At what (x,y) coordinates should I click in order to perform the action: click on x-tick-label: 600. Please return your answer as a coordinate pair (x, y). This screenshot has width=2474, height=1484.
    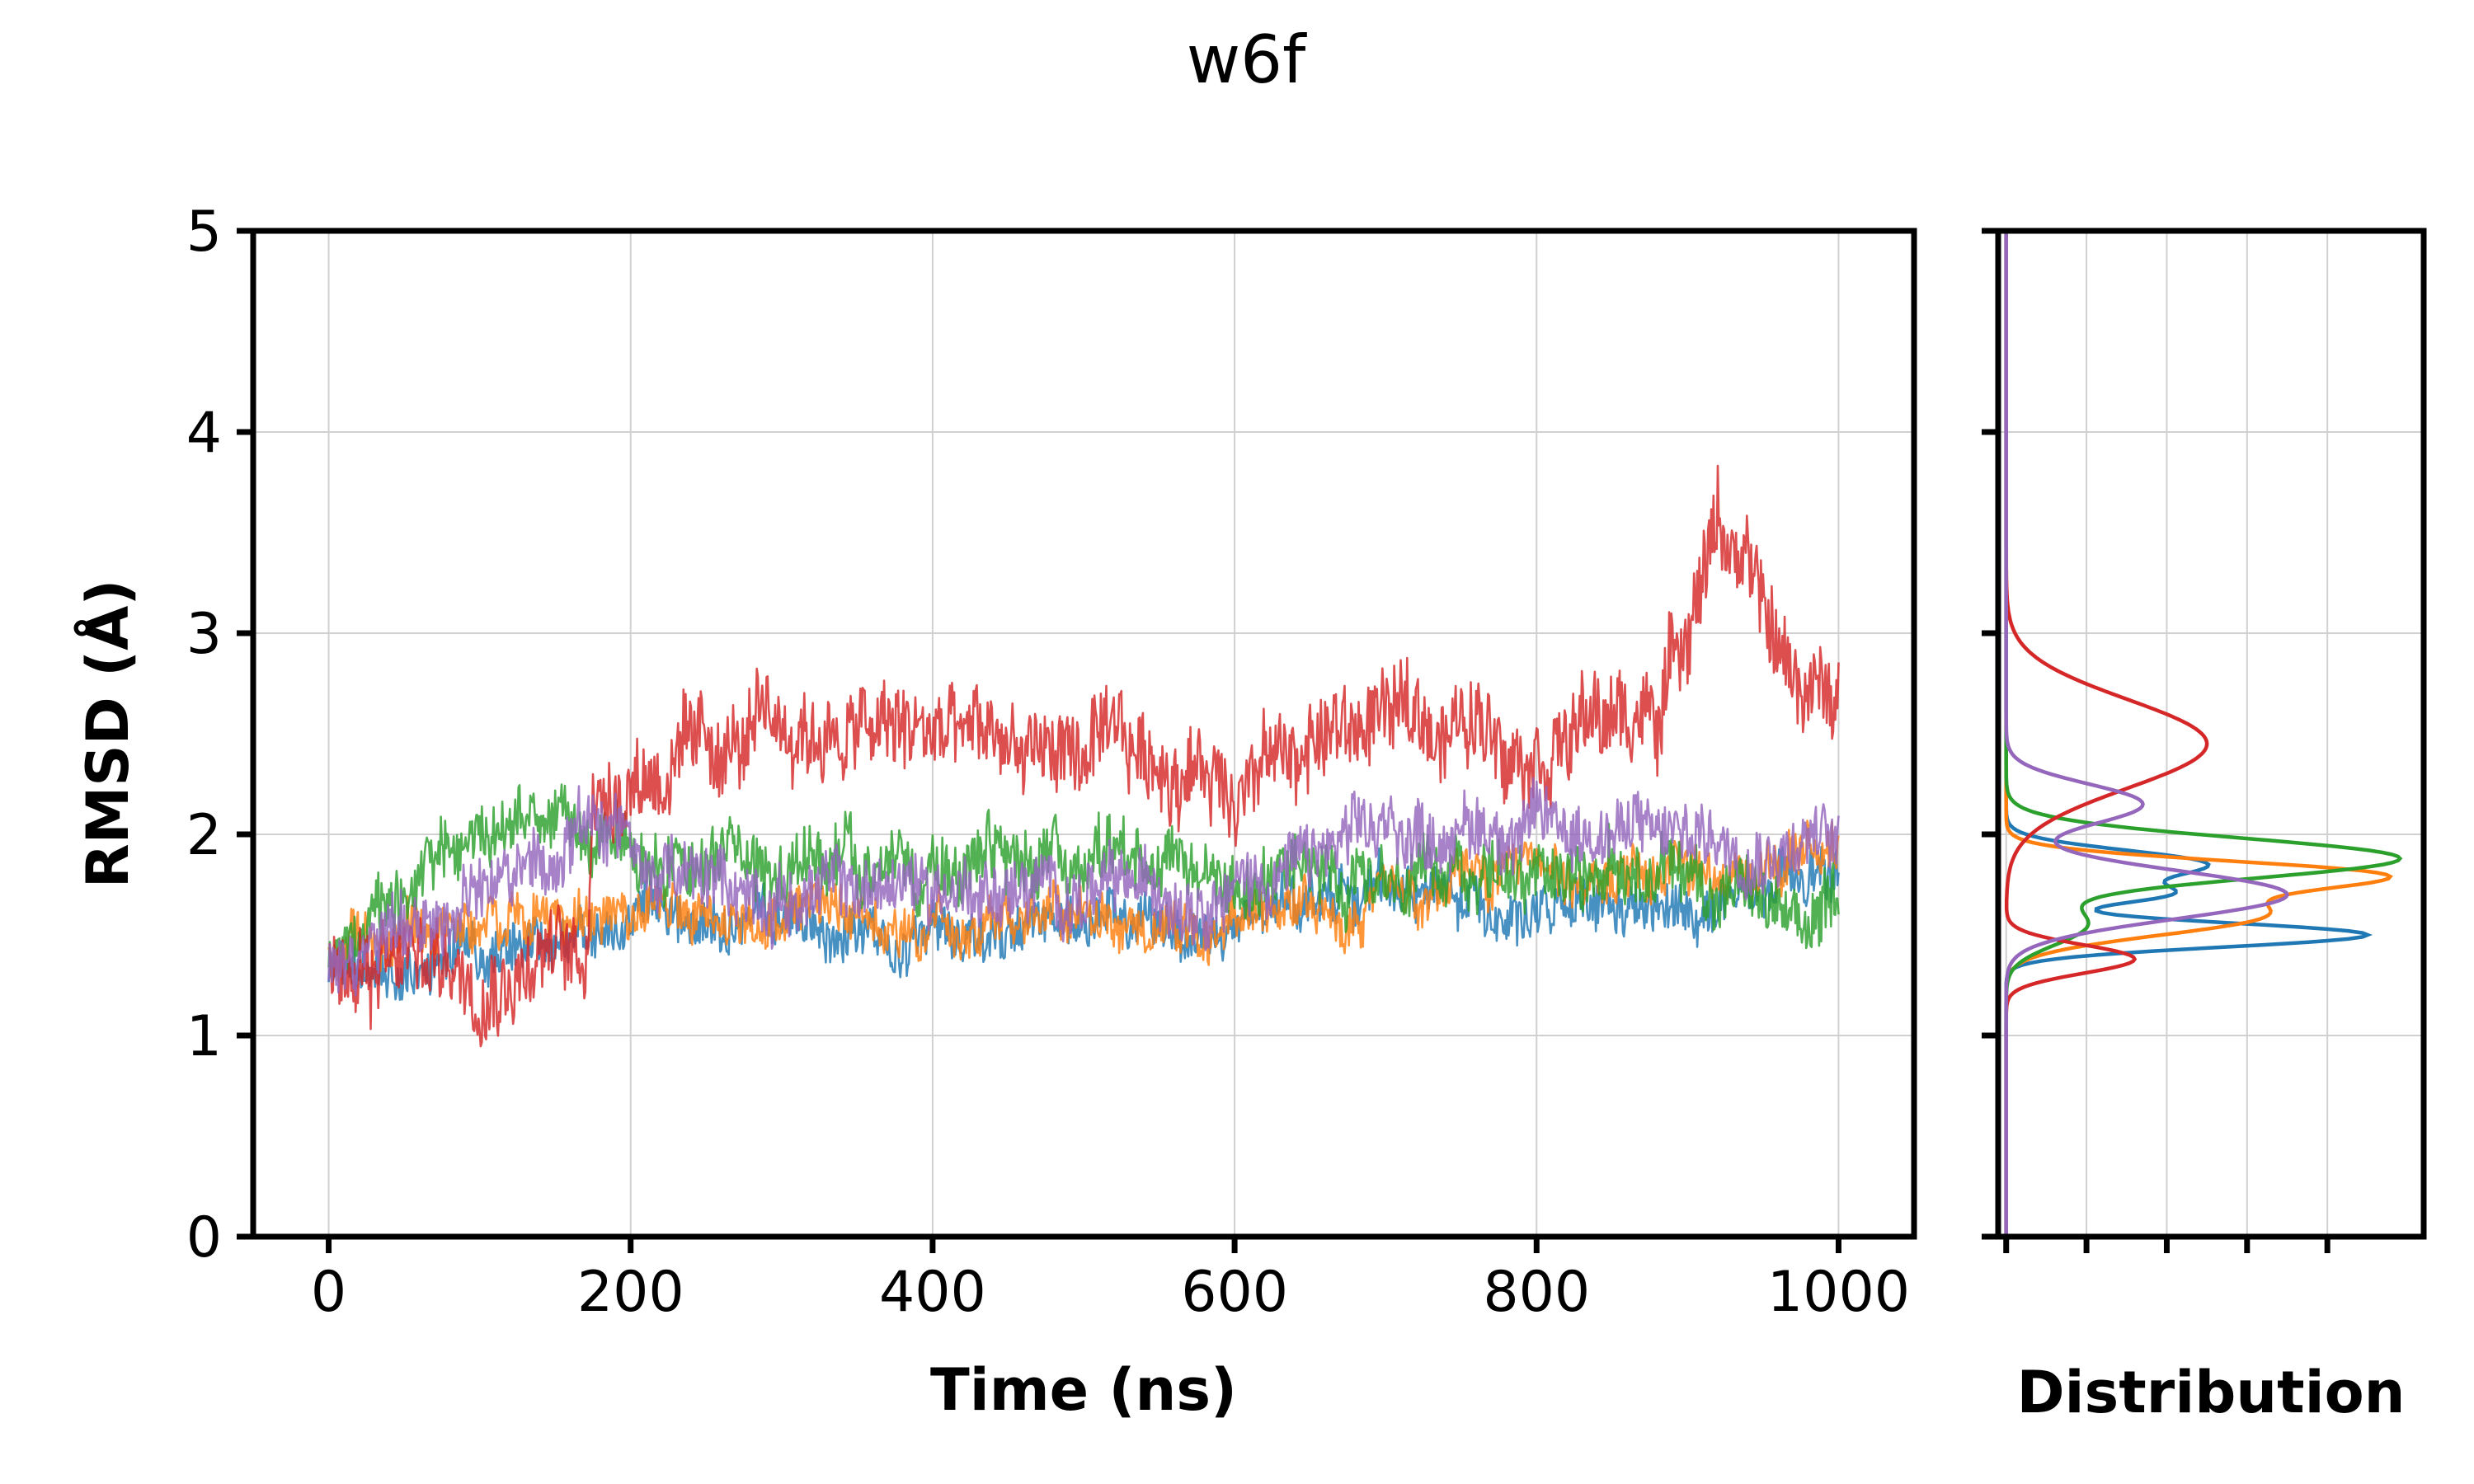
    Looking at the image, I should click on (1234, 1292).